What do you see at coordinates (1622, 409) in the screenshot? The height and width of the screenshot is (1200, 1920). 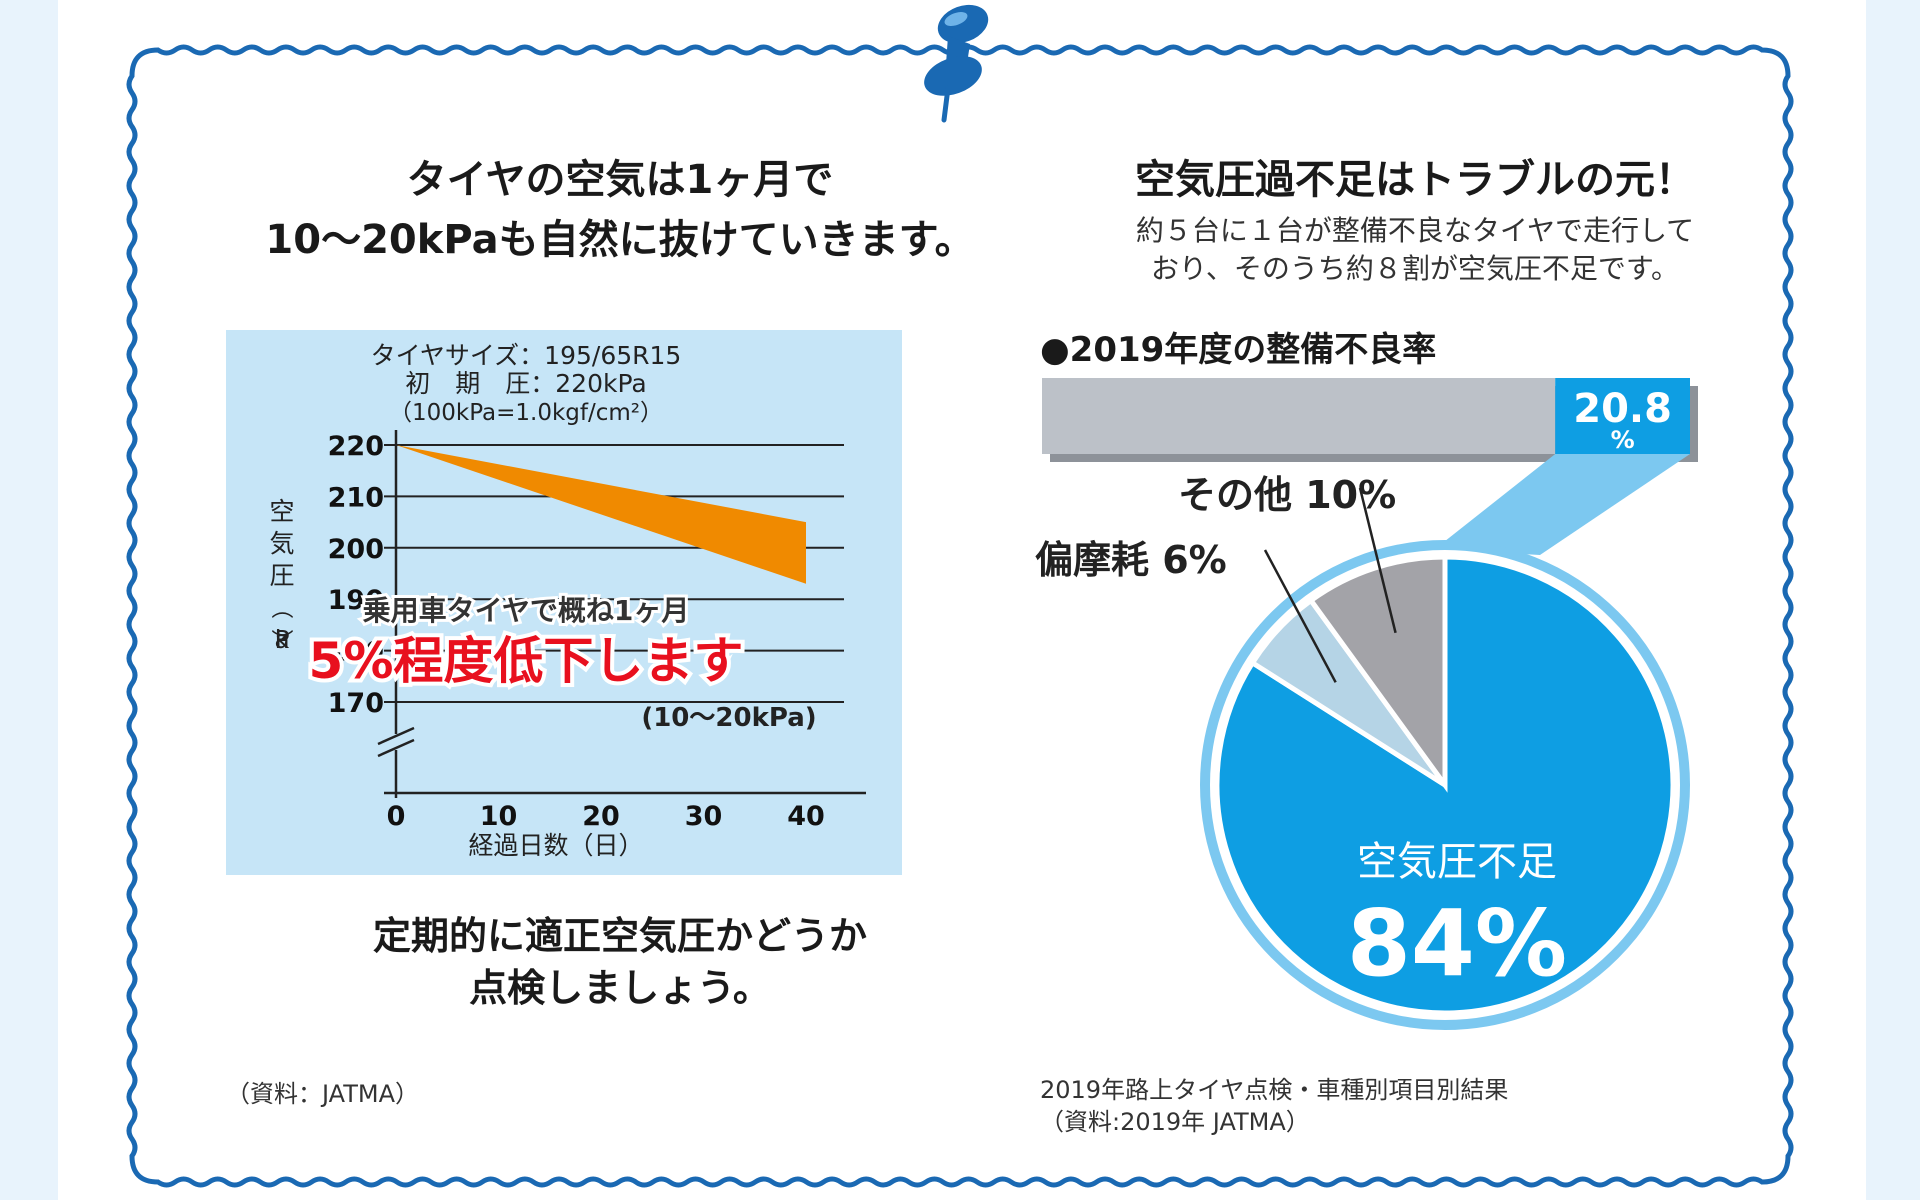 I see `bar-value-label: 20.8` at bounding box center [1622, 409].